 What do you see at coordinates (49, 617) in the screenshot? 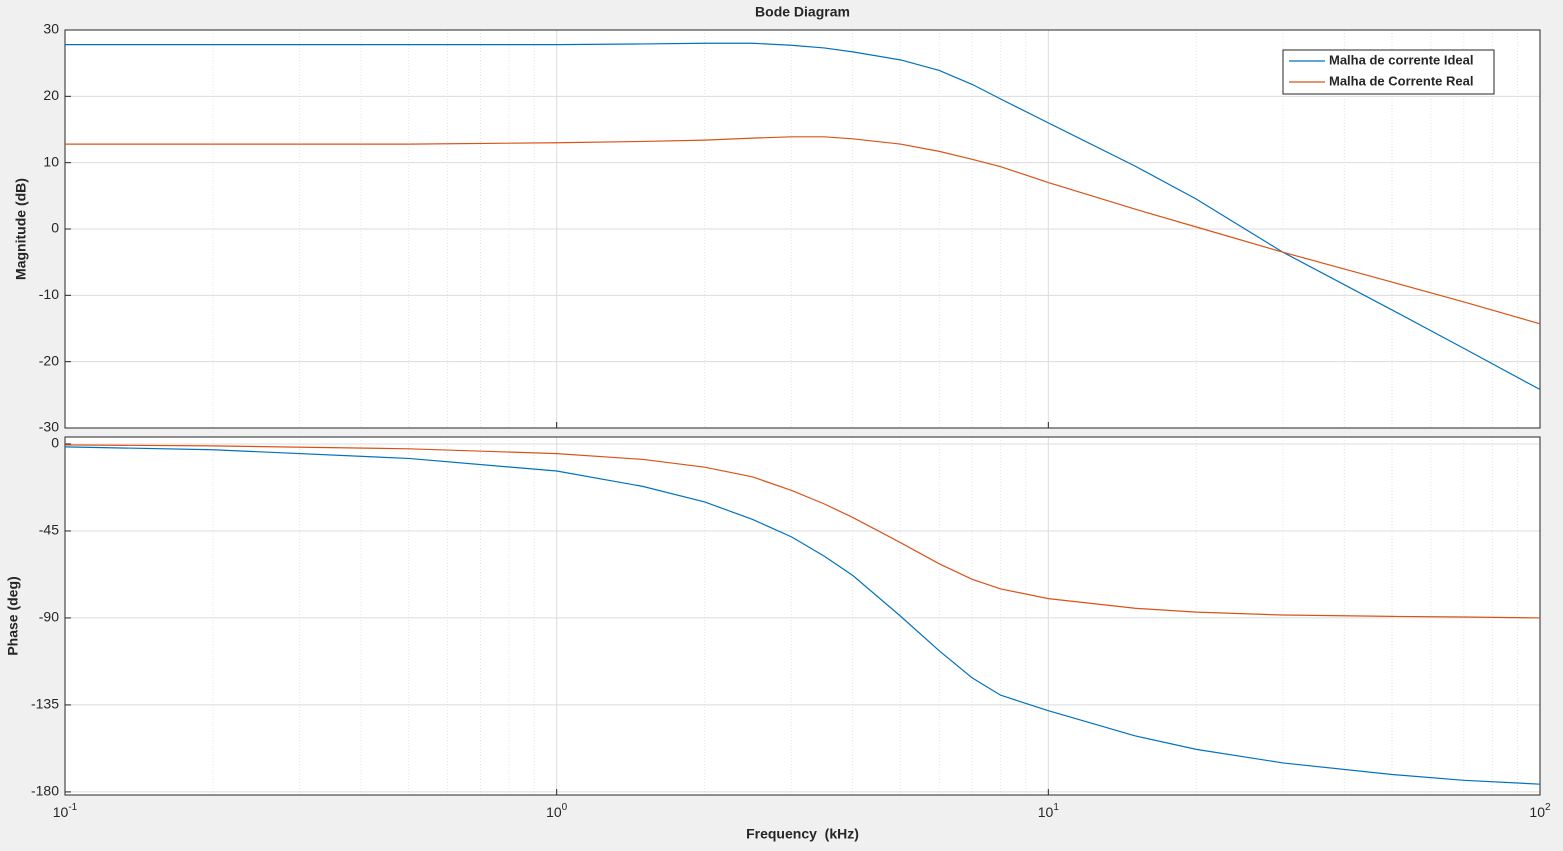
I see `y-tick-label: -90` at bounding box center [49, 617].